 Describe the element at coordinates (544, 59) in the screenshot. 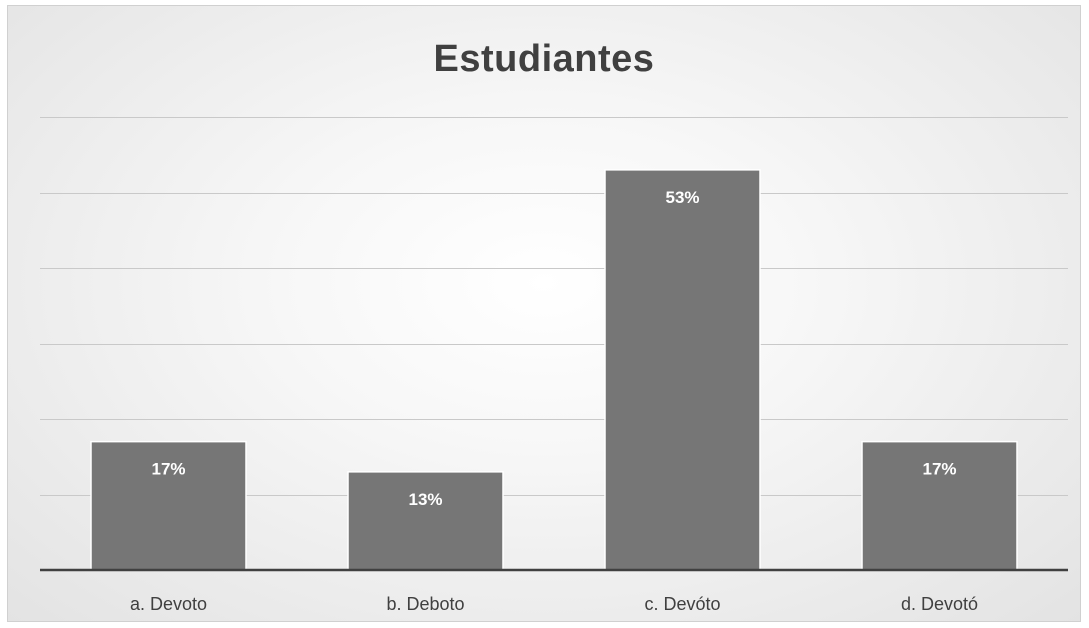

I see `chart-title: Estudiantes` at that location.